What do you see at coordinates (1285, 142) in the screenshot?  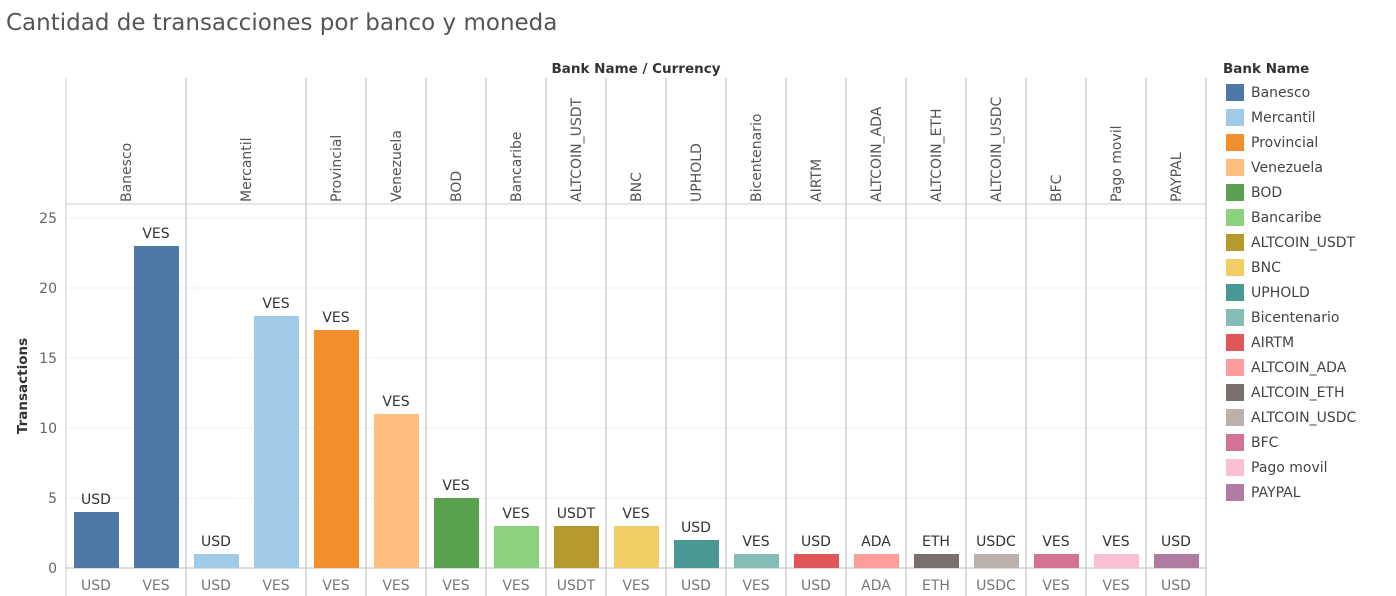 I see `legend-label: Provincial` at bounding box center [1285, 142].